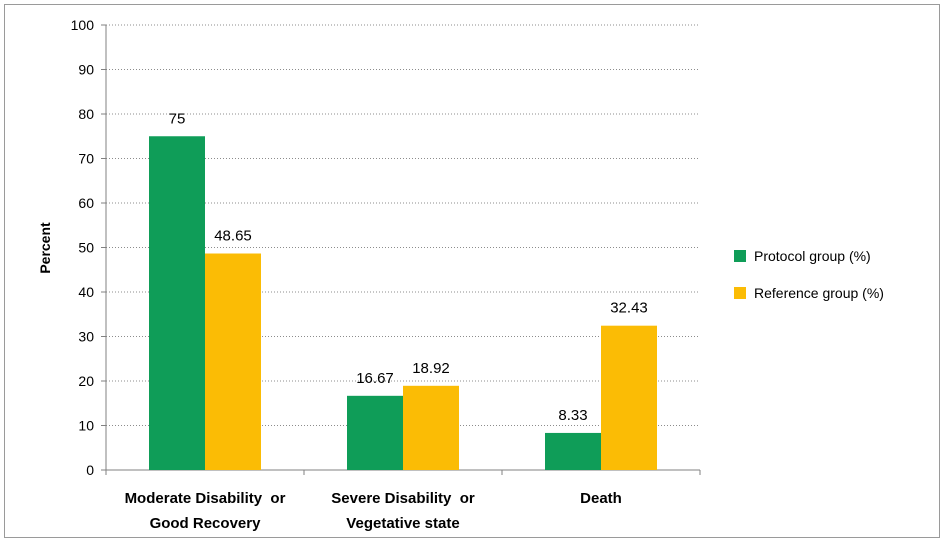 The width and height of the screenshot is (945, 542). What do you see at coordinates (431, 368) in the screenshot?
I see `data-label: 18.92` at bounding box center [431, 368].